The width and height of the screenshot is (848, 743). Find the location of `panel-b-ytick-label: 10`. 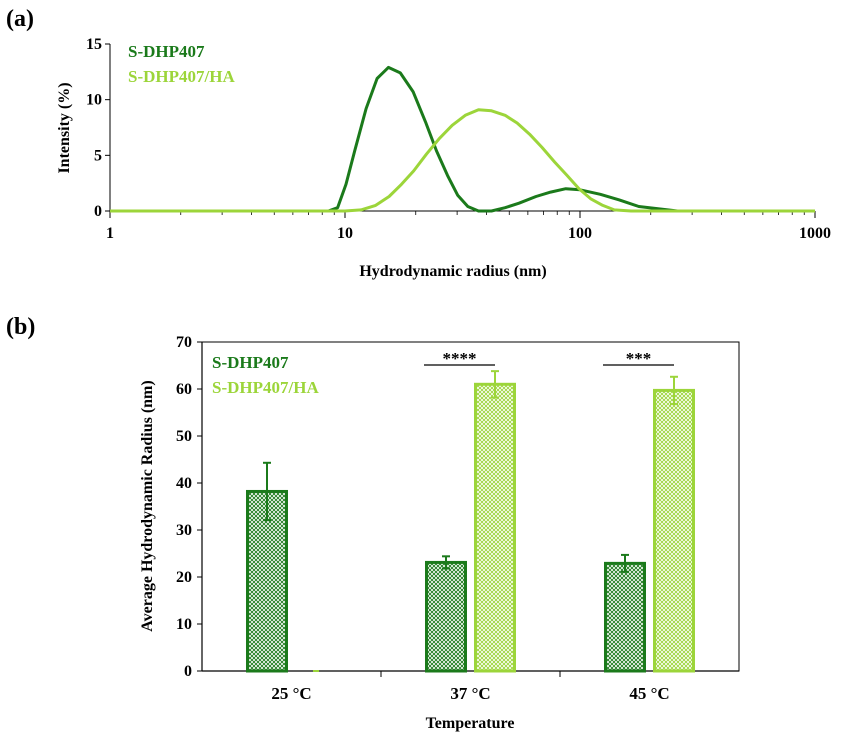

panel-b-ytick-label: 10 is located at coordinates (184, 624).